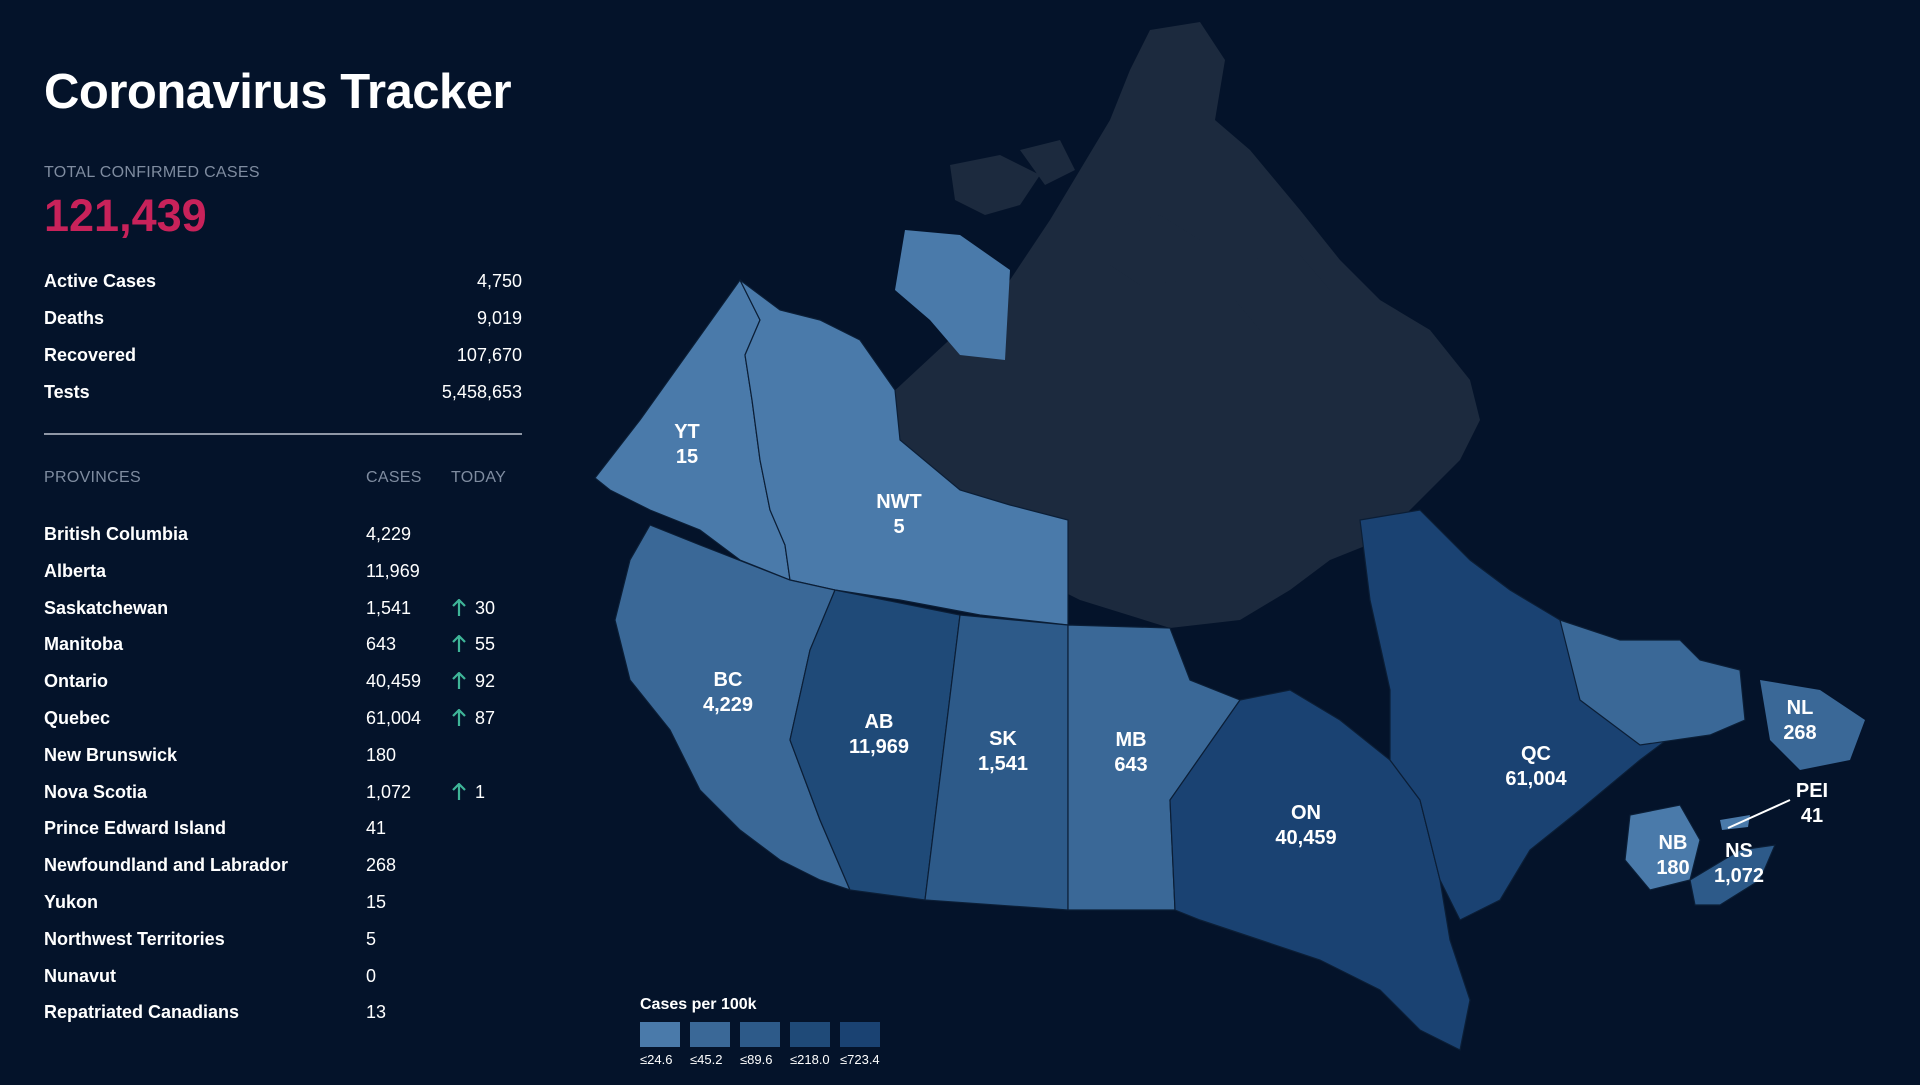 The height and width of the screenshot is (1085, 1920). What do you see at coordinates (283, 360) in the screenshot?
I see `stat-row-recovered: Recovered 107,670` at bounding box center [283, 360].